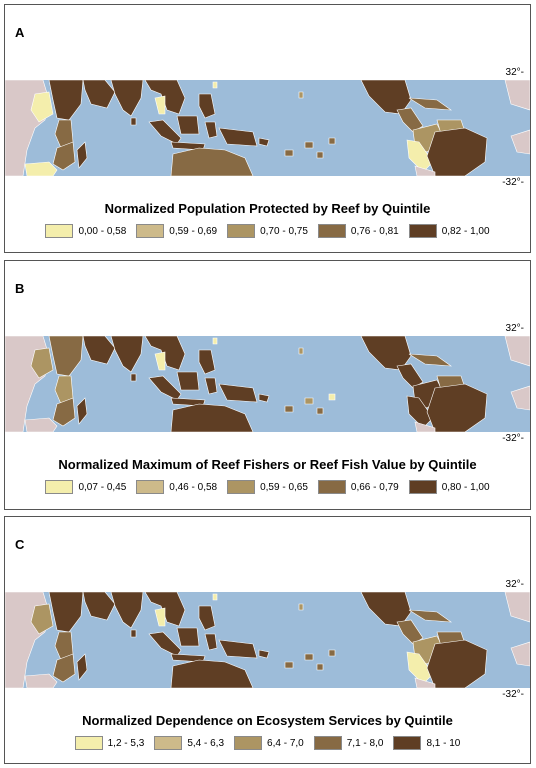 The width and height of the screenshot is (536, 768). What do you see at coordinates (193, 231) in the screenshot?
I see `legend-label: 0,59 - 0,69` at bounding box center [193, 231].